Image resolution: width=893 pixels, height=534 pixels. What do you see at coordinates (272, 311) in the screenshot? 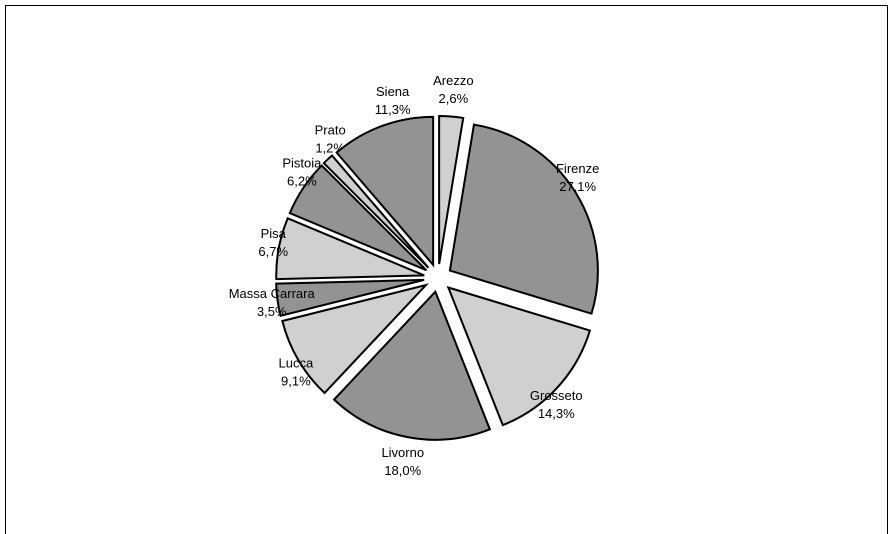
I see `slice-value-label: 3,5%` at bounding box center [272, 311].